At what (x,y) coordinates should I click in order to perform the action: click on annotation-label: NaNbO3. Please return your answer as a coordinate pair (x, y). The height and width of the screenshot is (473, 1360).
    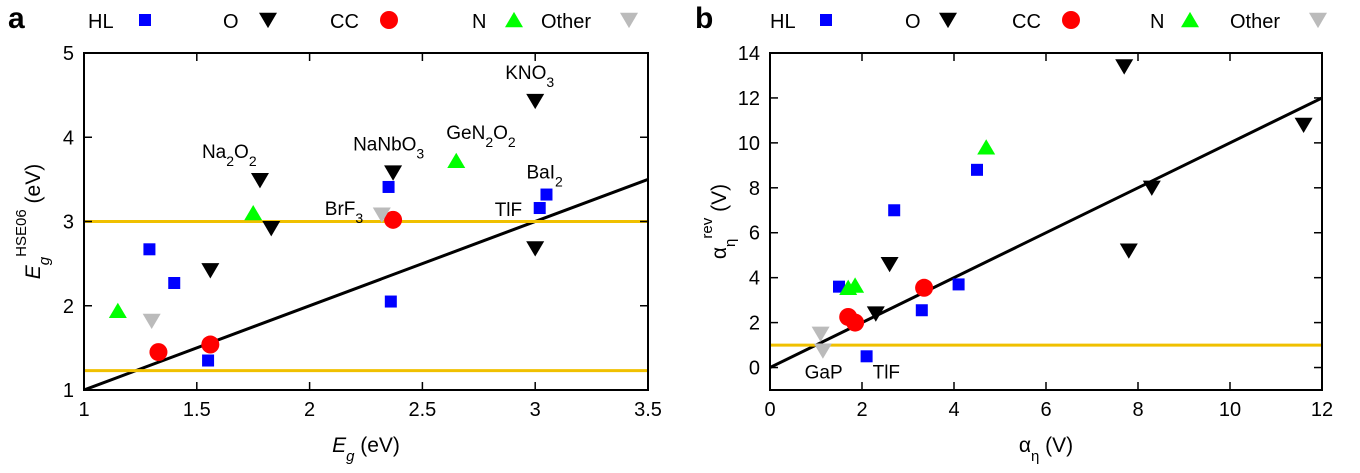
    Looking at the image, I should click on (388, 148).